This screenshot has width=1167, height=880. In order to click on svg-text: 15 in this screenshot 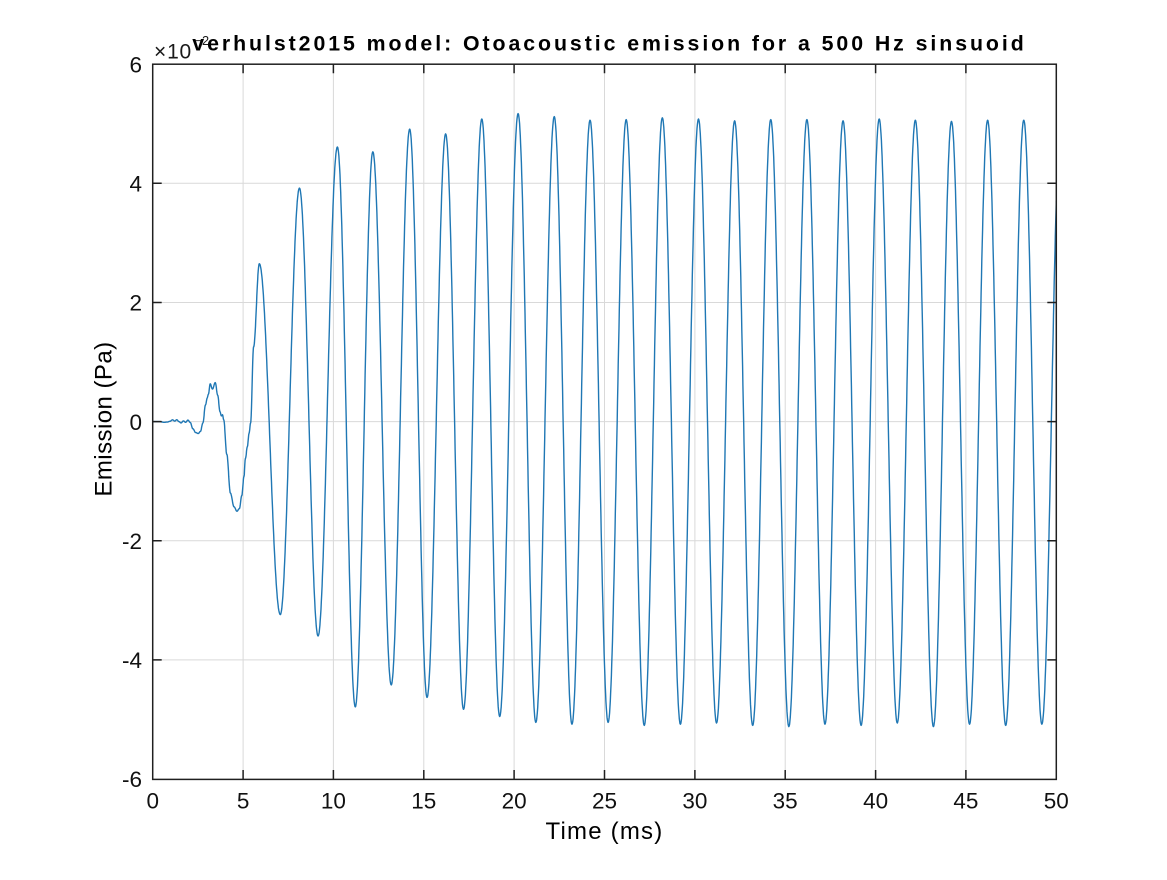, I will do `click(423, 801)`.